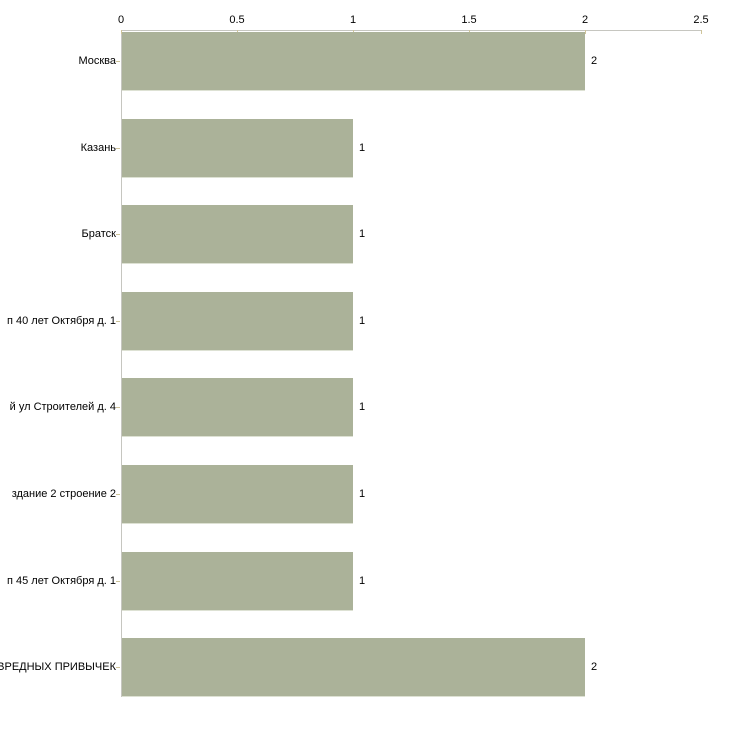 This screenshot has height=730, width=730. What do you see at coordinates (701, 20) in the screenshot?
I see `x-axis-tick-label: 2.5` at bounding box center [701, 20].